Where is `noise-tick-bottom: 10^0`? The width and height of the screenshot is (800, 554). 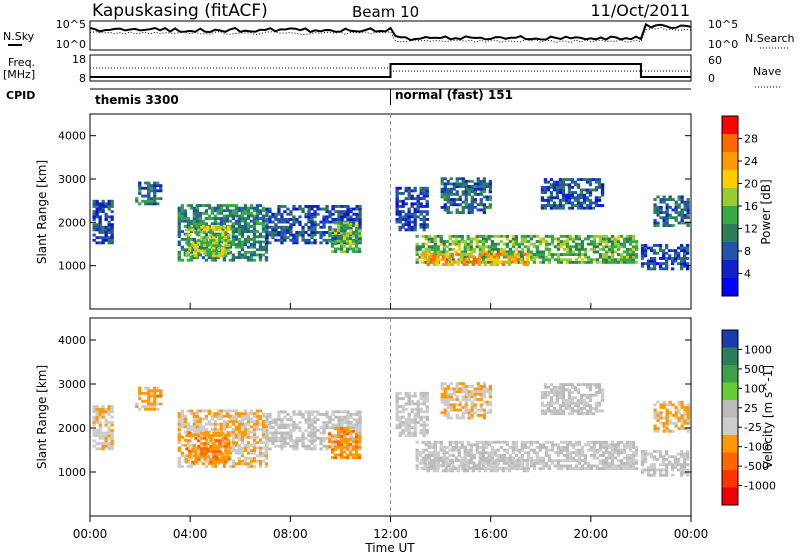
noise-tick-bottom: 10^0 is located at coordinates (71, 44).